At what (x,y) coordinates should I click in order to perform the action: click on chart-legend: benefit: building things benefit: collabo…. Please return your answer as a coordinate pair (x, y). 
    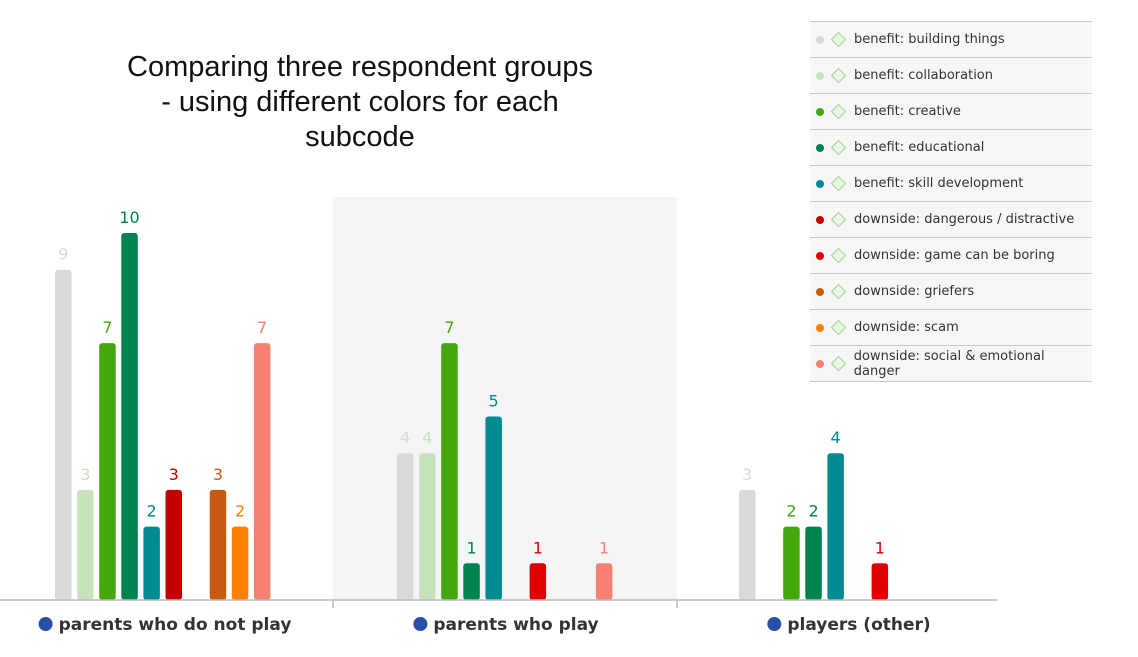
    Looking at the image, I should click on (951, 201).